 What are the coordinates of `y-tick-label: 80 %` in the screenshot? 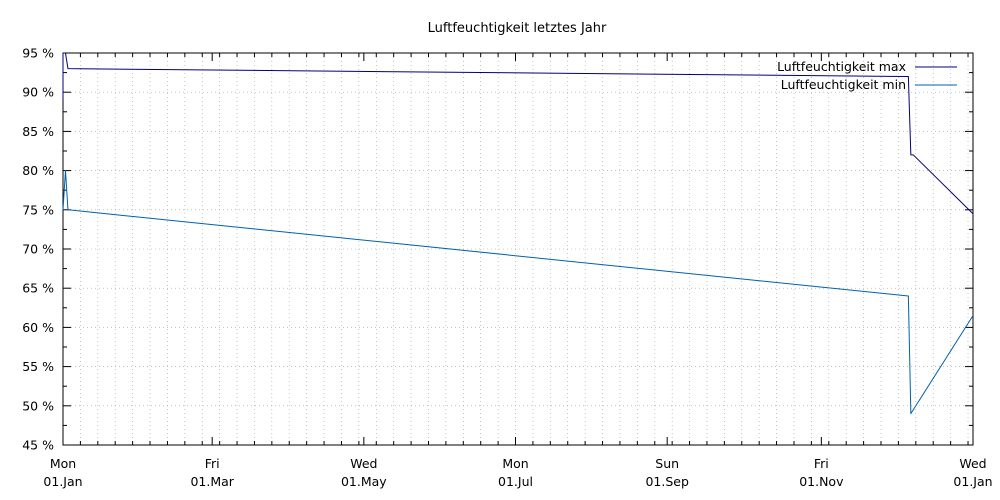 It's located at (38, 170).